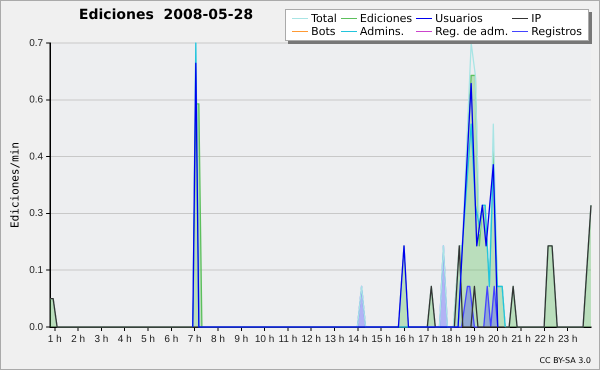  I want to click on x-tick-label: 8 h, so click(218, 339).